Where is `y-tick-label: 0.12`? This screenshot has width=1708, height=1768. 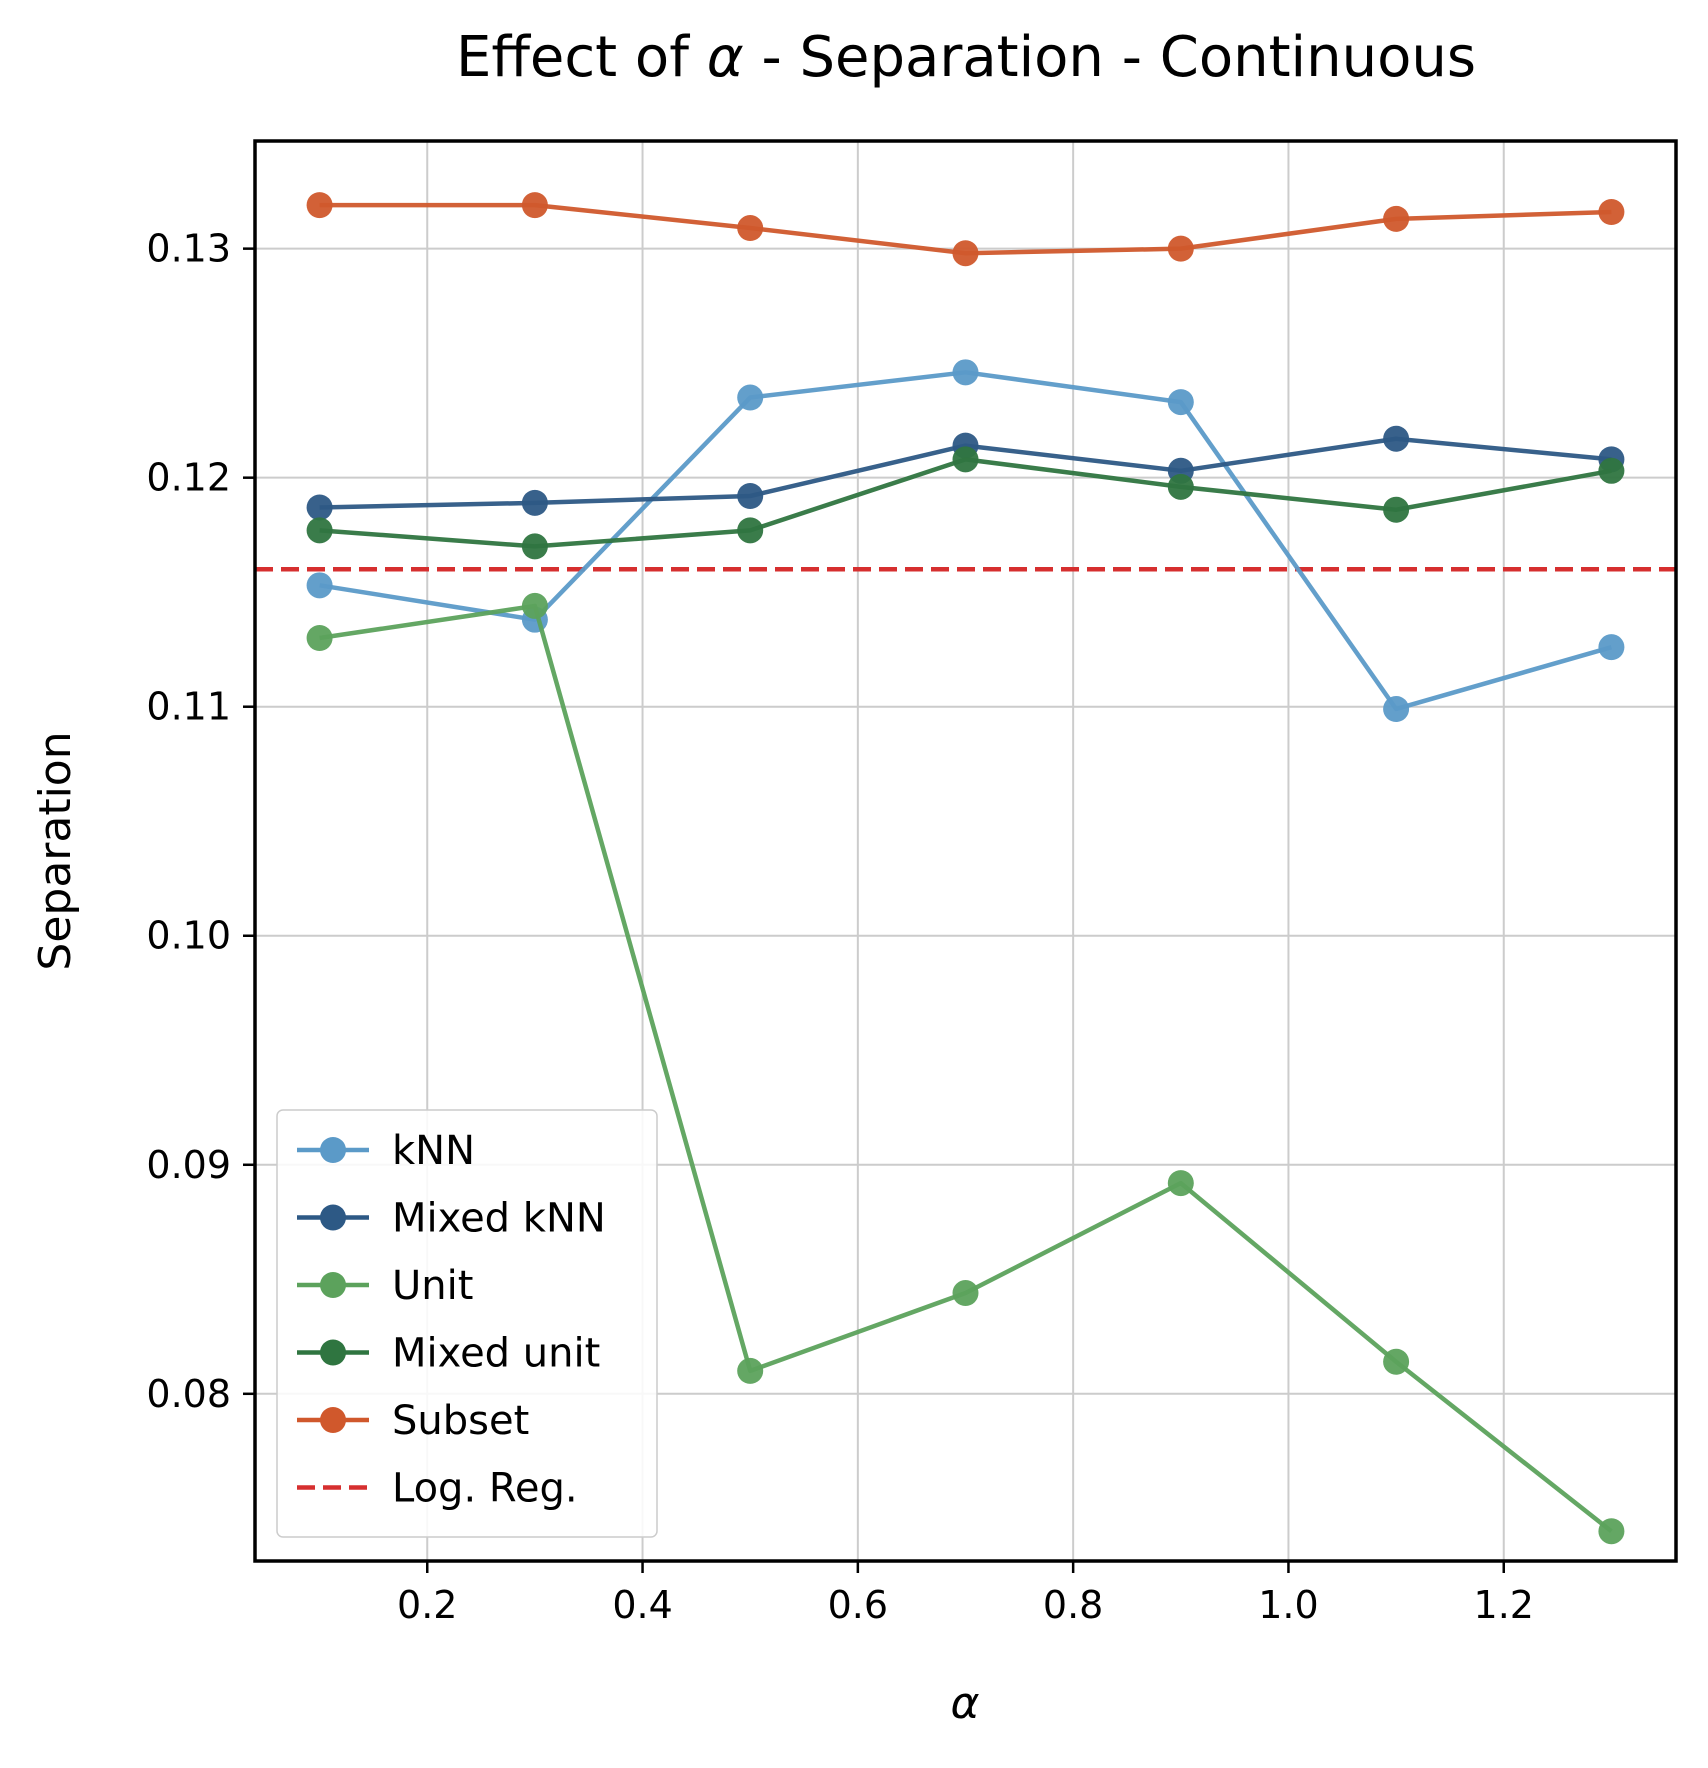
y-tick-label: 0.12 is located at coordinates (188, 478).